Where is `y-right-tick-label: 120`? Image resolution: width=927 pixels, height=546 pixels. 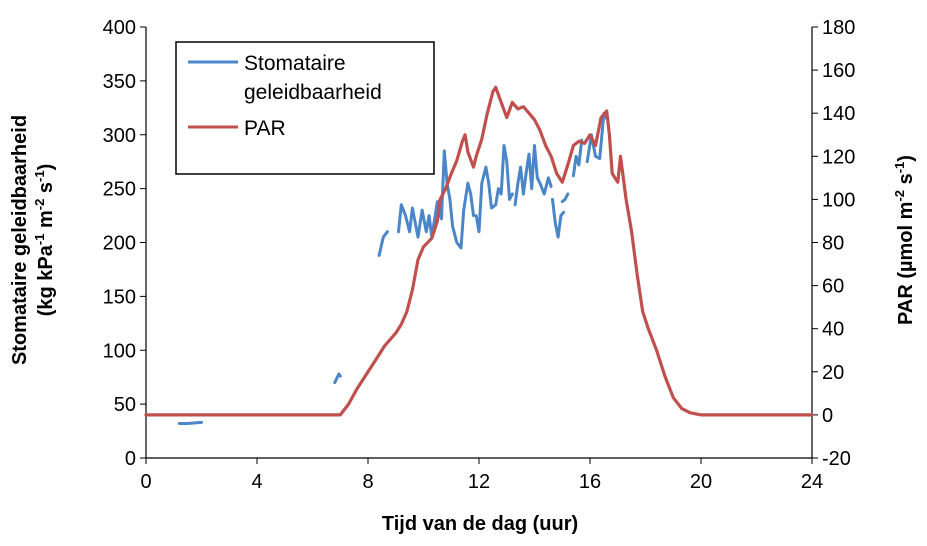
y-right-tick-label: 120 is located at coordinates (838, 157).